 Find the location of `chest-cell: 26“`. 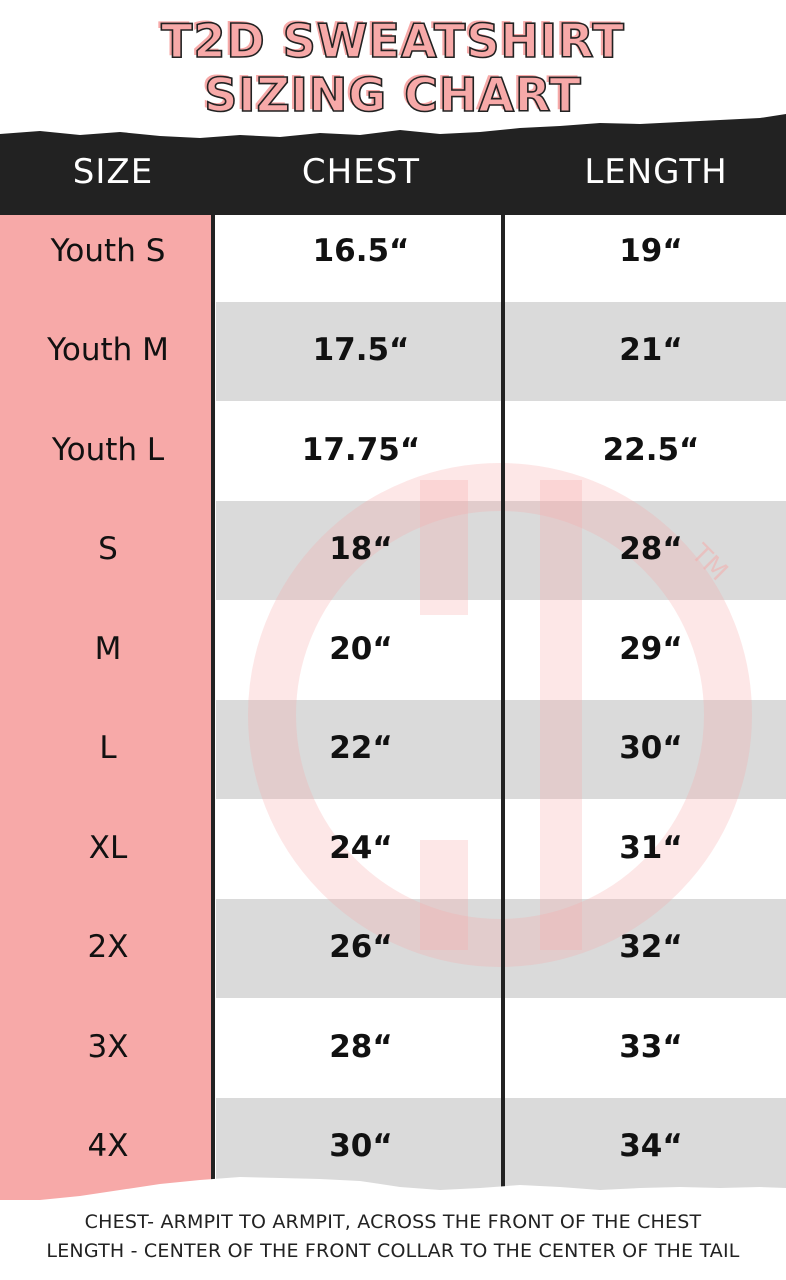

chest-cell: 26“ is located at coordinates (361, 947).